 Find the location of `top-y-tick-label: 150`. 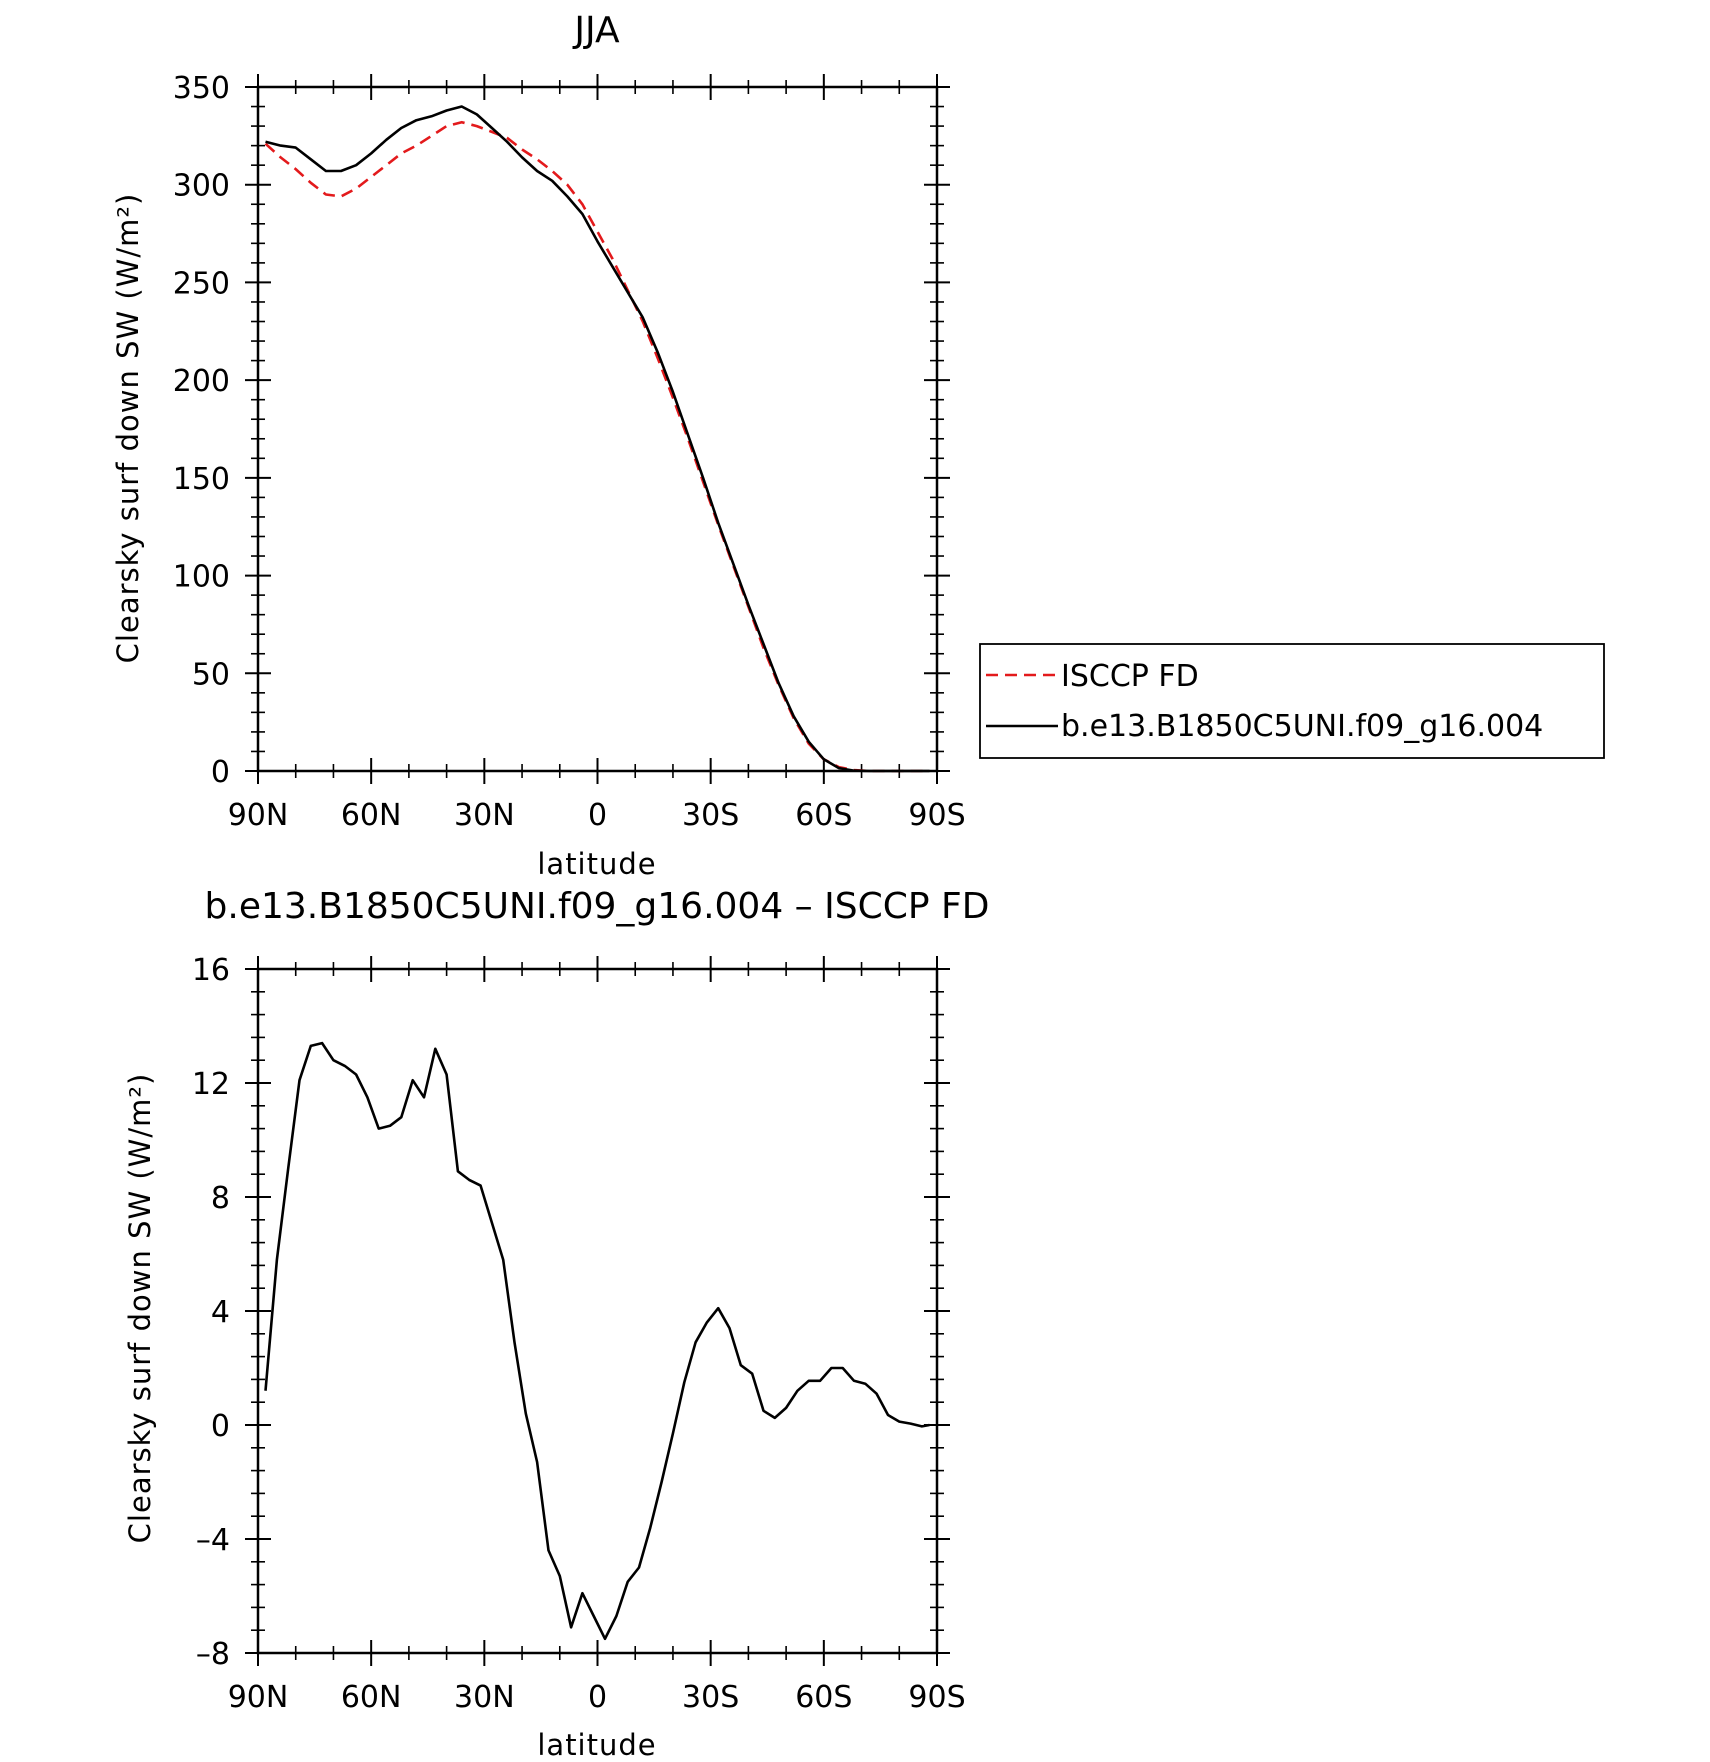

top-y-tick-label: 150 is located at coordinates (201, 479).